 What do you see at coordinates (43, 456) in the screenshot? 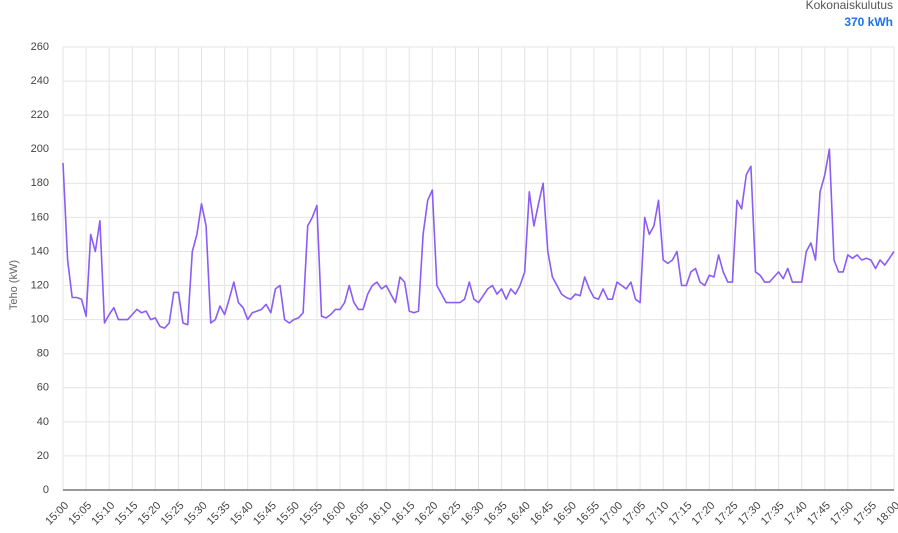
I see `y-tick-label: 20` at bounding box center [43, 456].